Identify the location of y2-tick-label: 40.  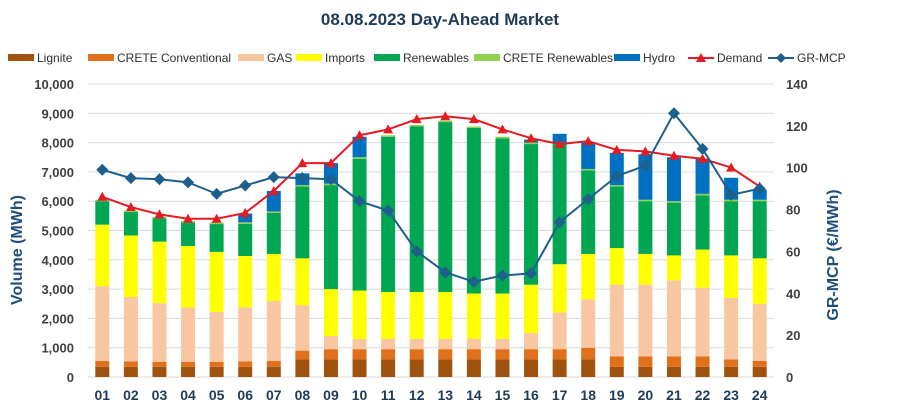
(793, 293).